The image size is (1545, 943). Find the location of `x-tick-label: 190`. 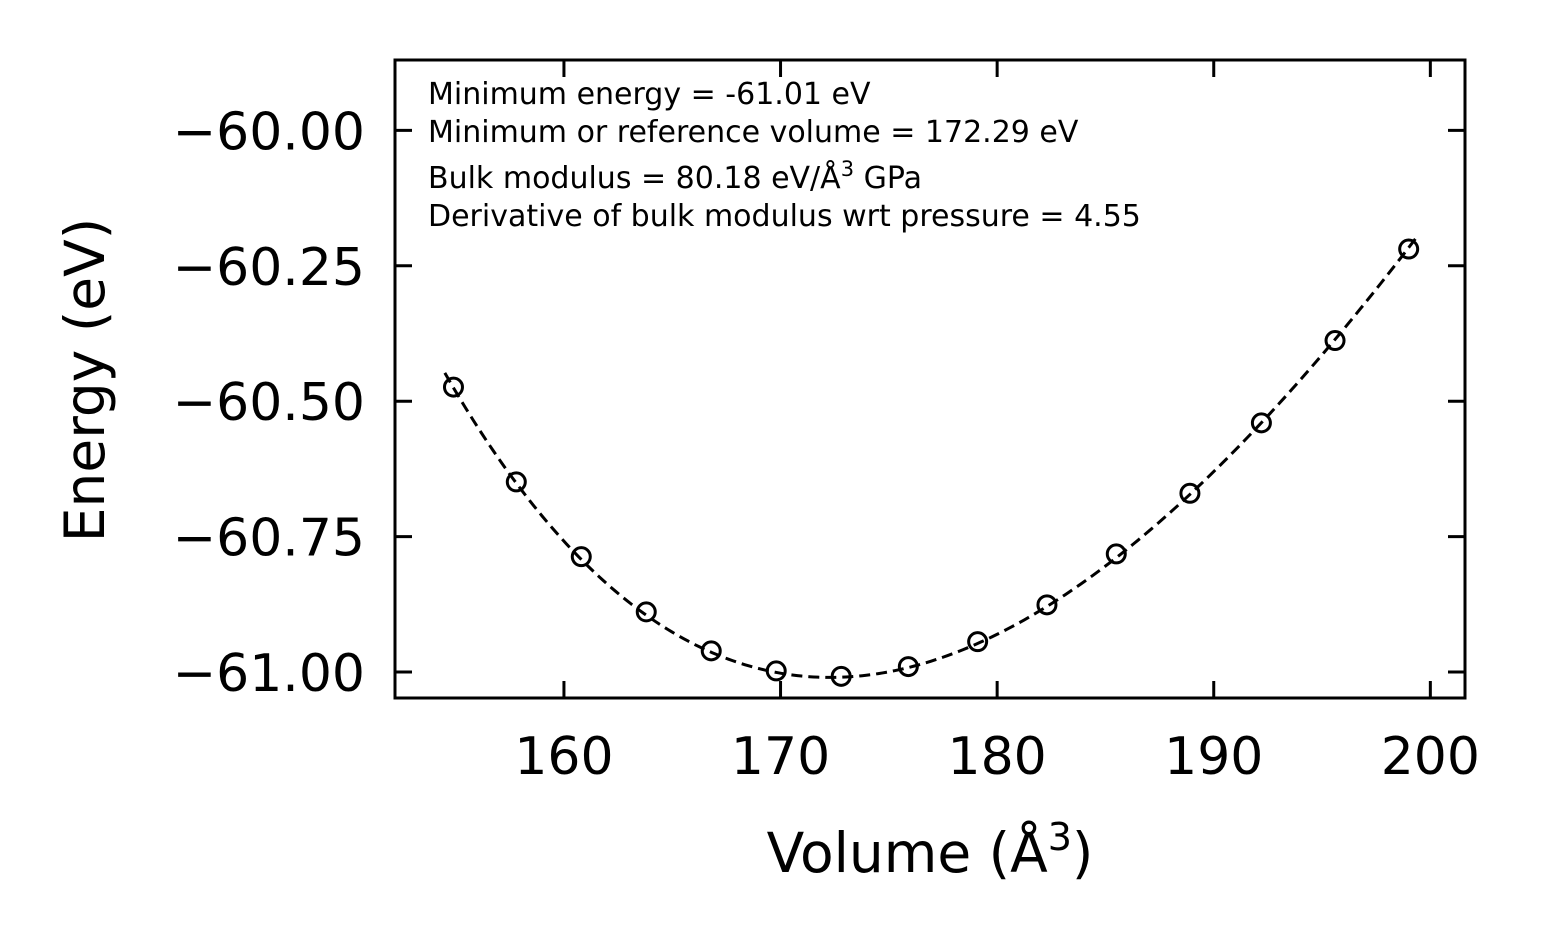

x-tick-label: 190 is located at coordinates (1213, 757).